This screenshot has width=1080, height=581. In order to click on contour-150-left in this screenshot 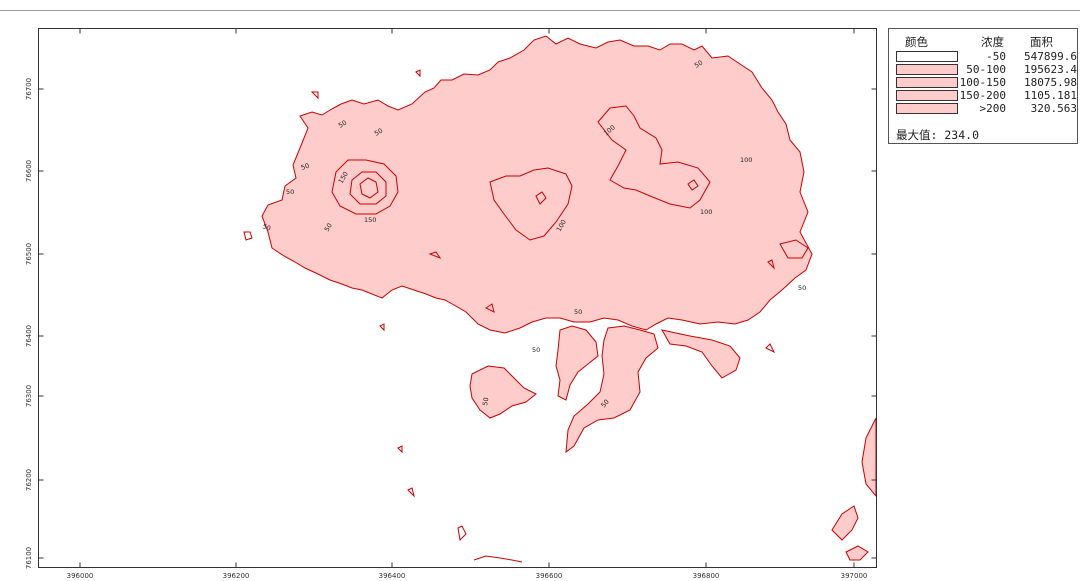, I will do `click(368, 188)`.